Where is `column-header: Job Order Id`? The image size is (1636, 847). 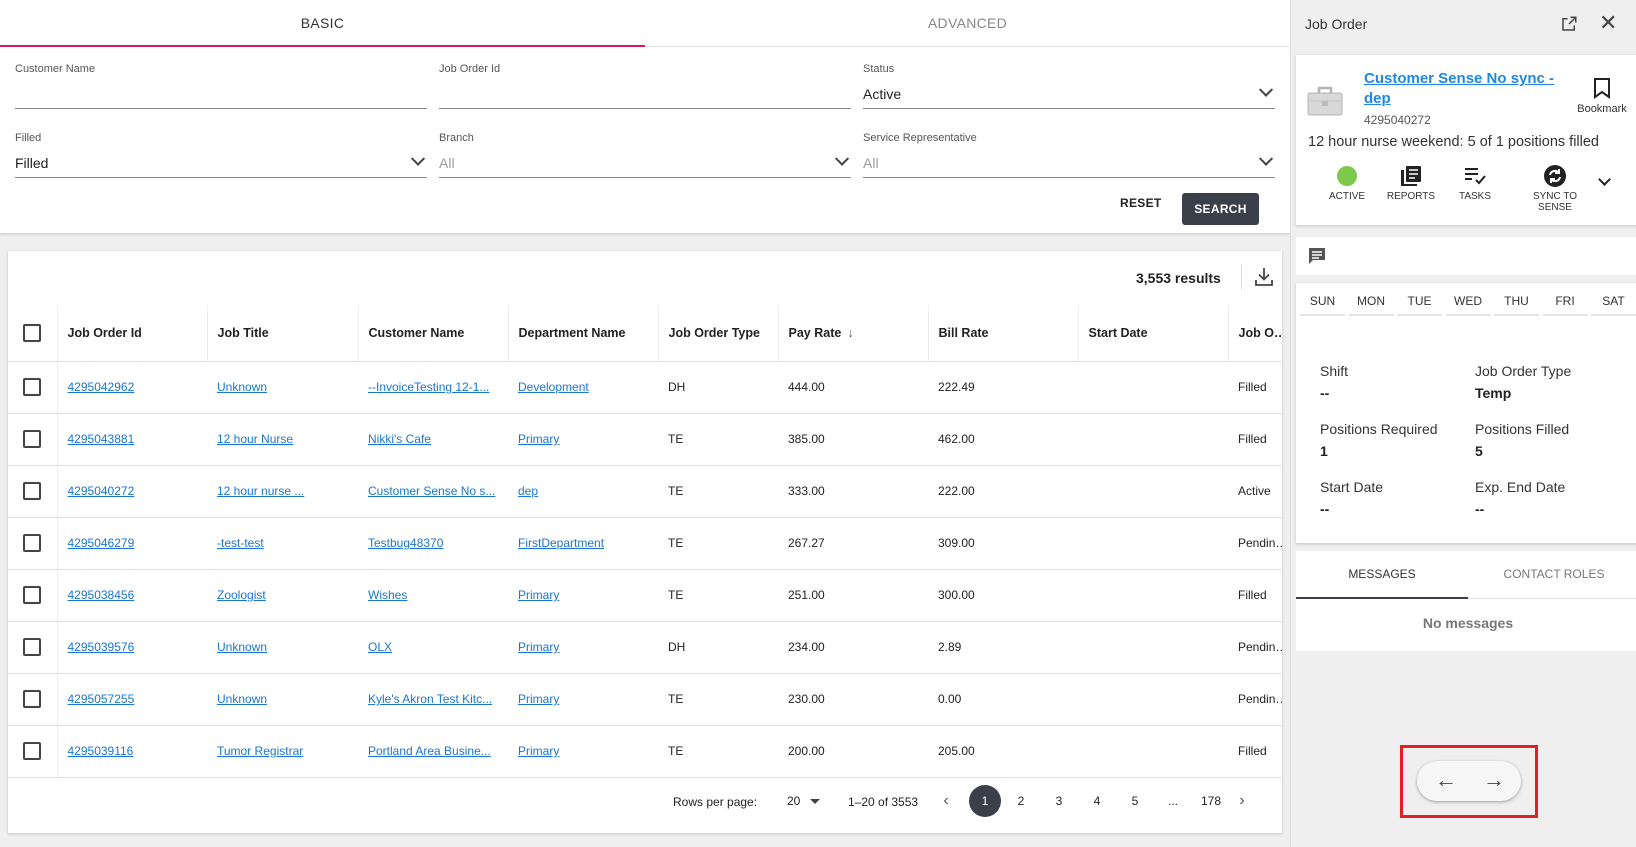
column-header: Job Order Id is located at coordinates (132, 333).